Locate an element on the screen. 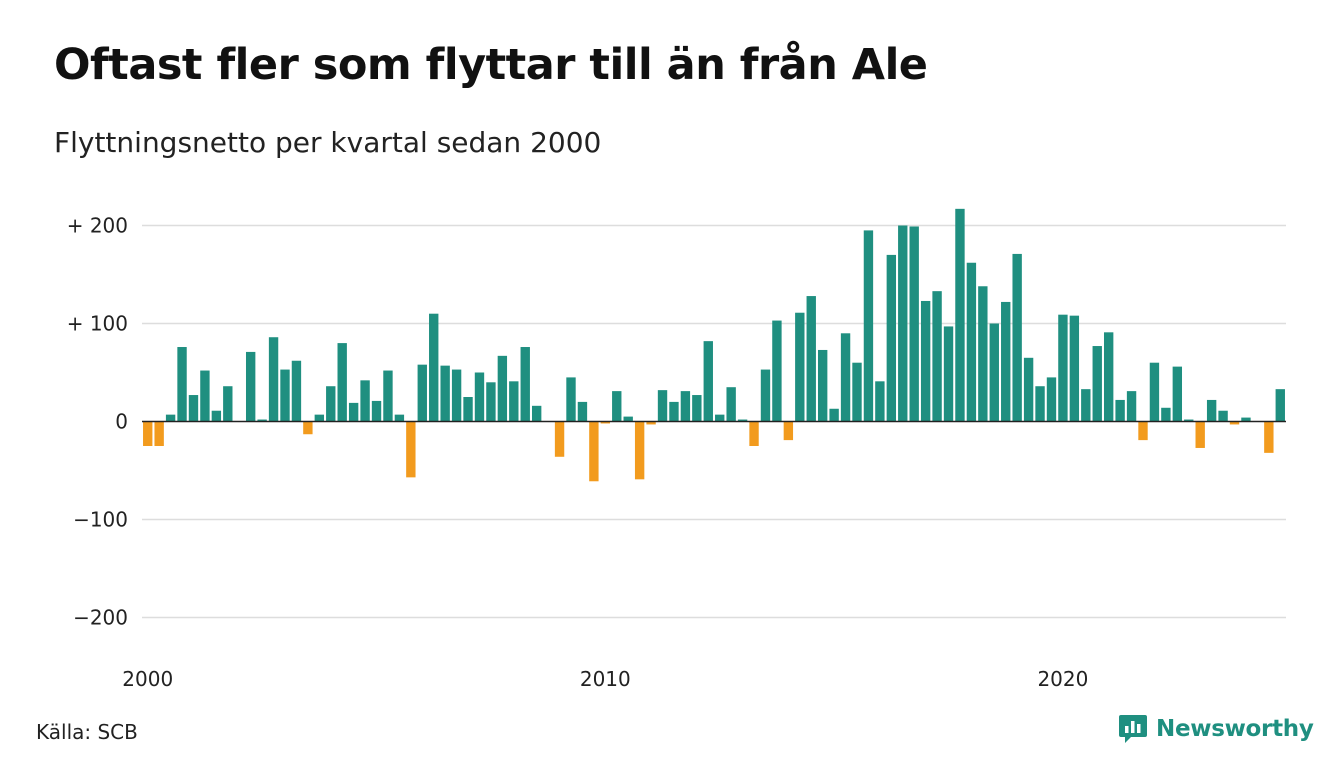 This screenshot has width=1340, height=780. y-tick-label: 0 is located at coordinates (121, 422).